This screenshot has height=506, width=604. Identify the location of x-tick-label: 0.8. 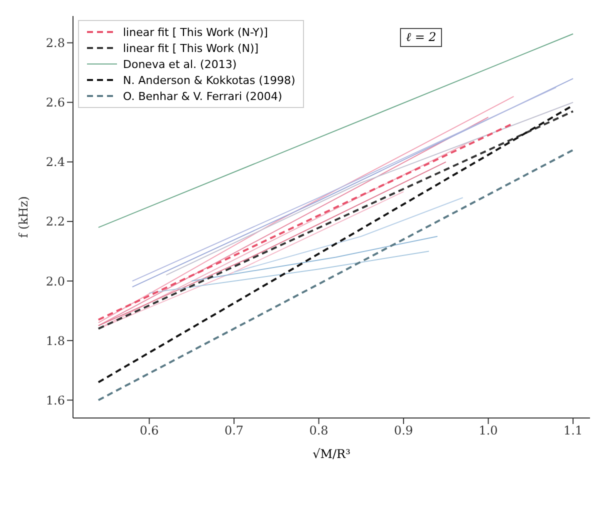
(318, 431).